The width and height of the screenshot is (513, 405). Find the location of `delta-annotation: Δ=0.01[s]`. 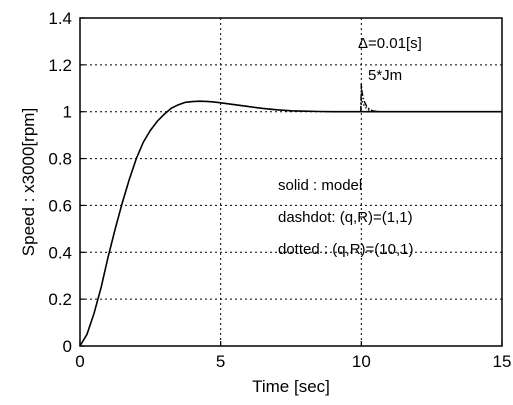

delta-annotation: Δ=0.01[s] is located at coordinates (390, 43).